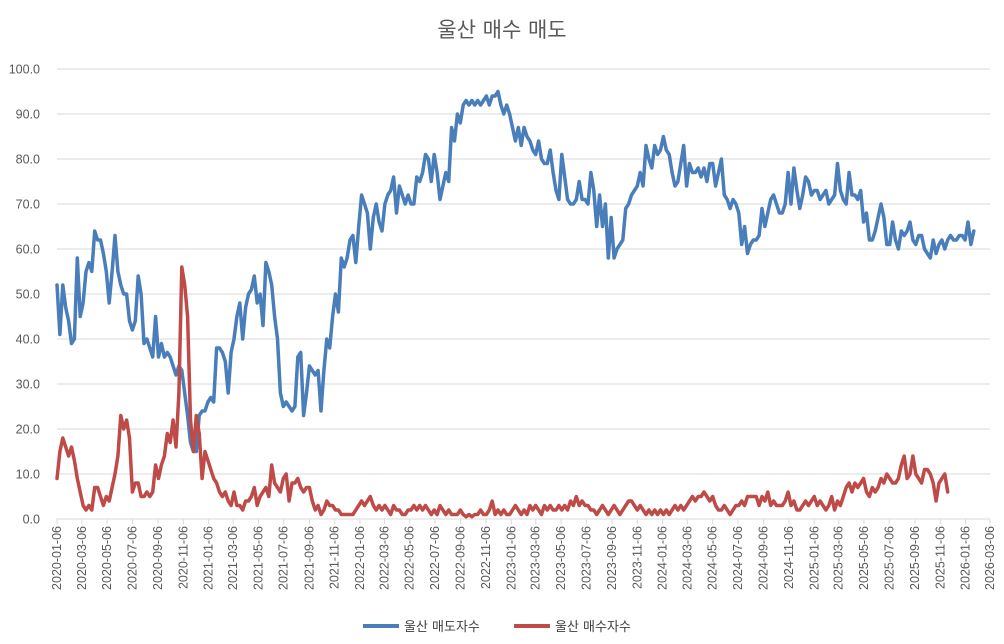  Describe the element at coordinates (28, 430) in the screenshot. I see `y-tick-label: 20.0` at that location.